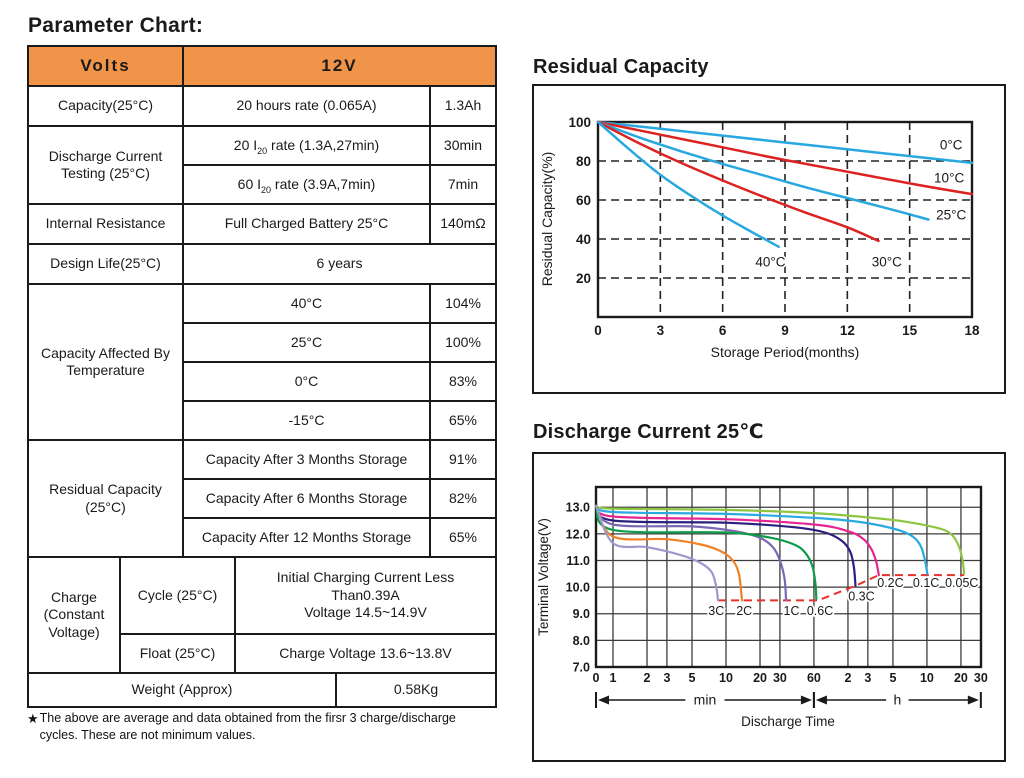  I want to click on svg-text: 11.0, so click(578, 561).